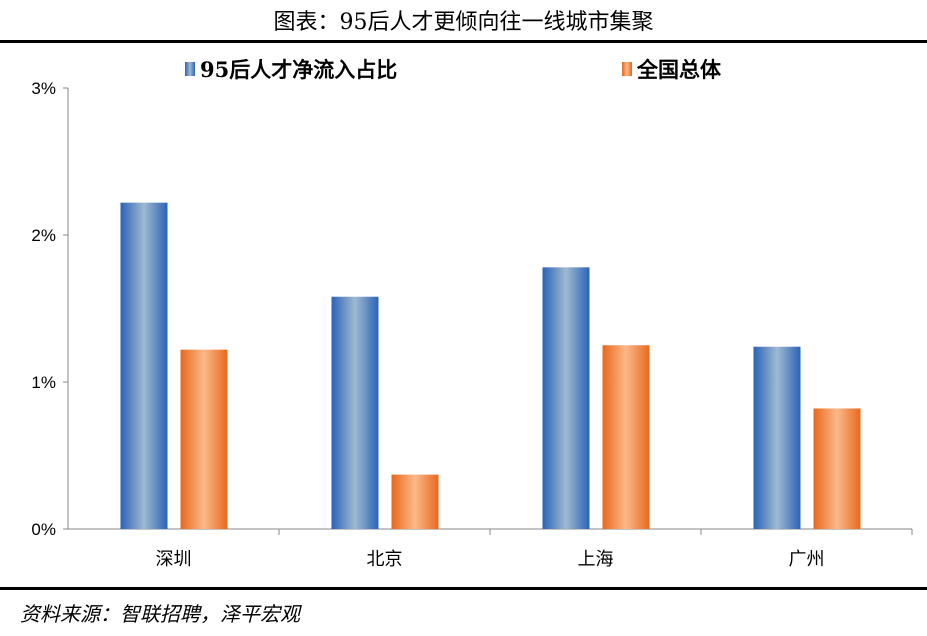  What do you see at coordinates (385, 559) in the screenshot?
I see `x-tick-label: 北京` at bounding box center [385, 559].